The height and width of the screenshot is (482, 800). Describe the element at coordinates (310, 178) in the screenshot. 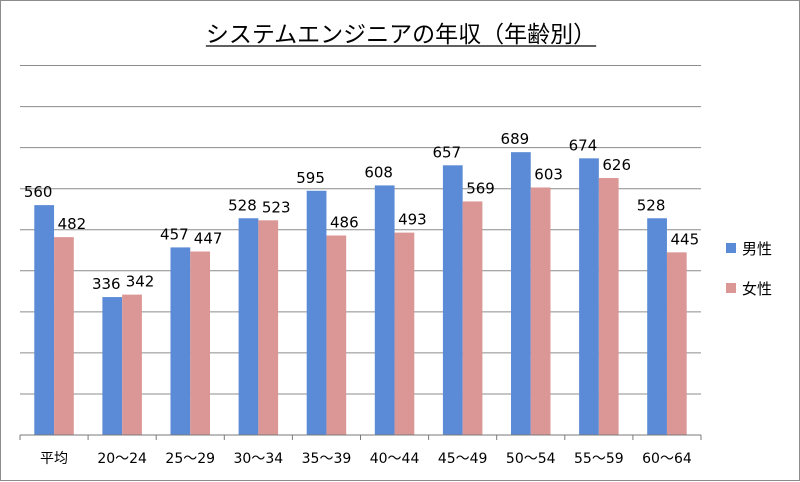

I see `data-label-male-35-39: 595` at that location.